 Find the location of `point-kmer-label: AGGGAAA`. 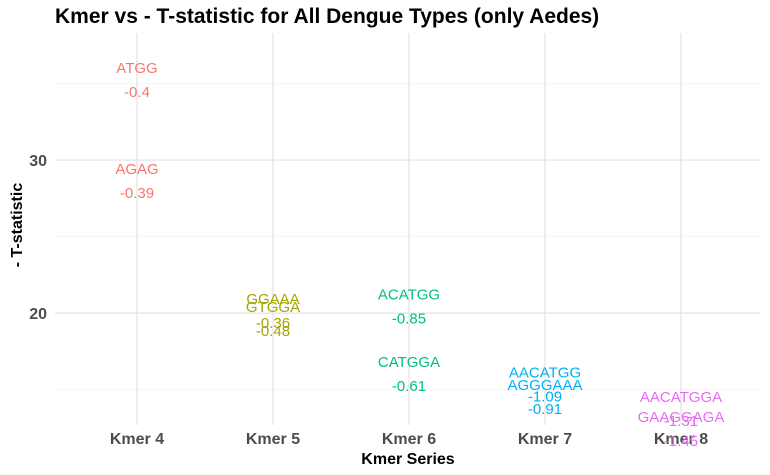

point-kmer-label: AGGGAAA is located at coordinates (544, 385).